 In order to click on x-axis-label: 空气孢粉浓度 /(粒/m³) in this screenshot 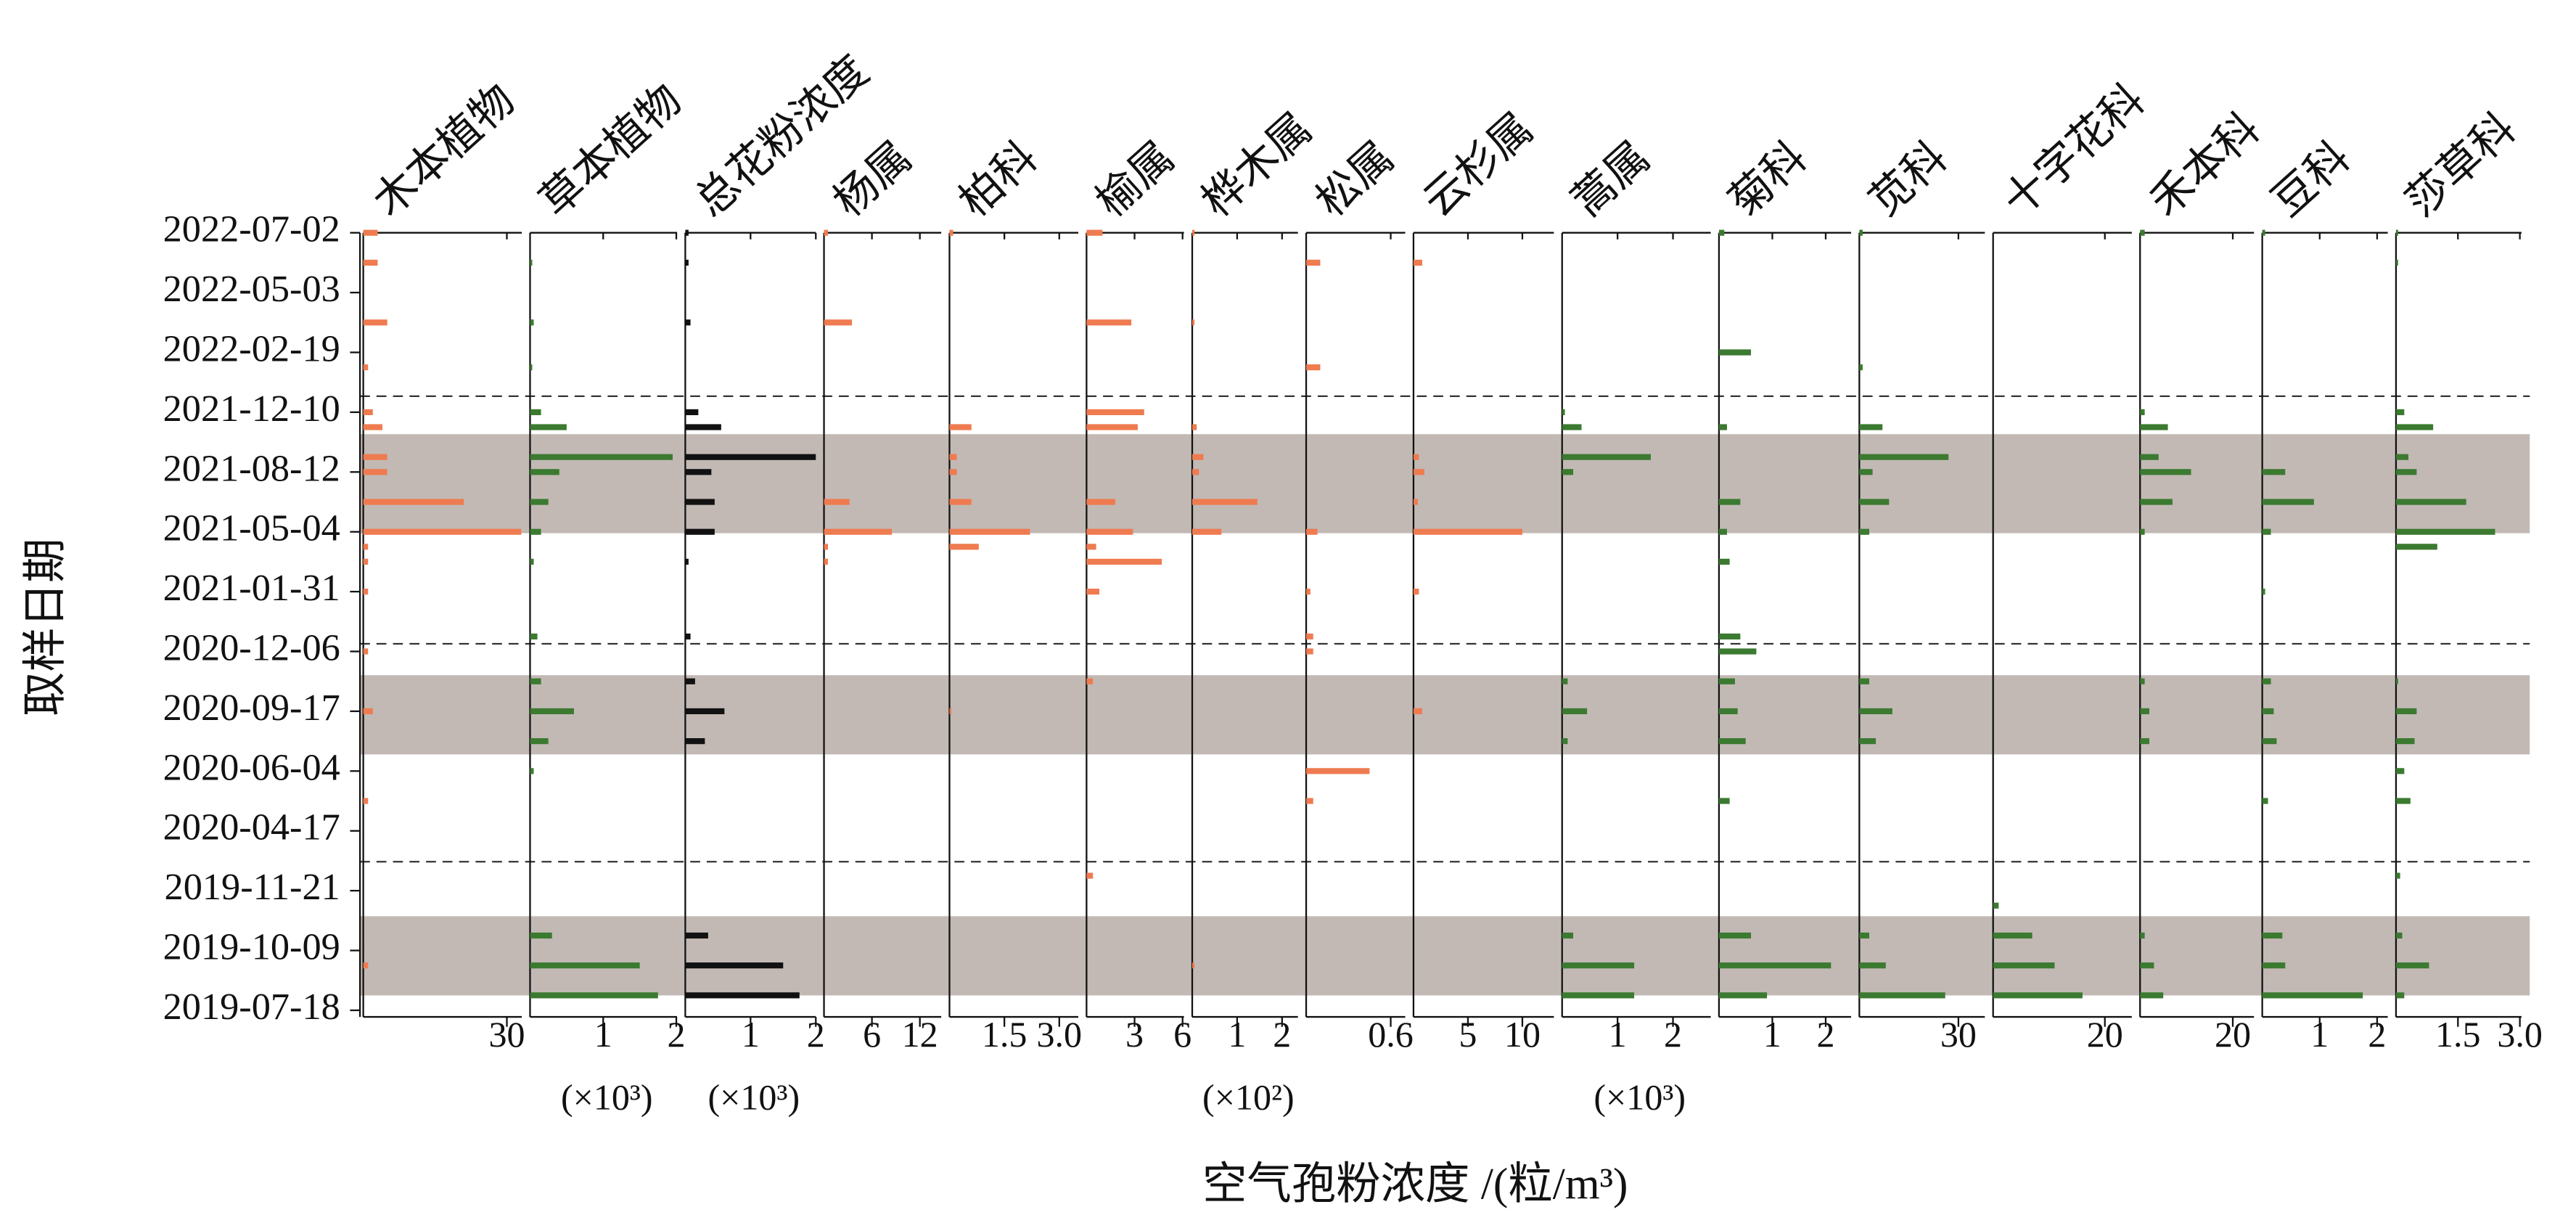, I will do `click(1415, 1184)`.